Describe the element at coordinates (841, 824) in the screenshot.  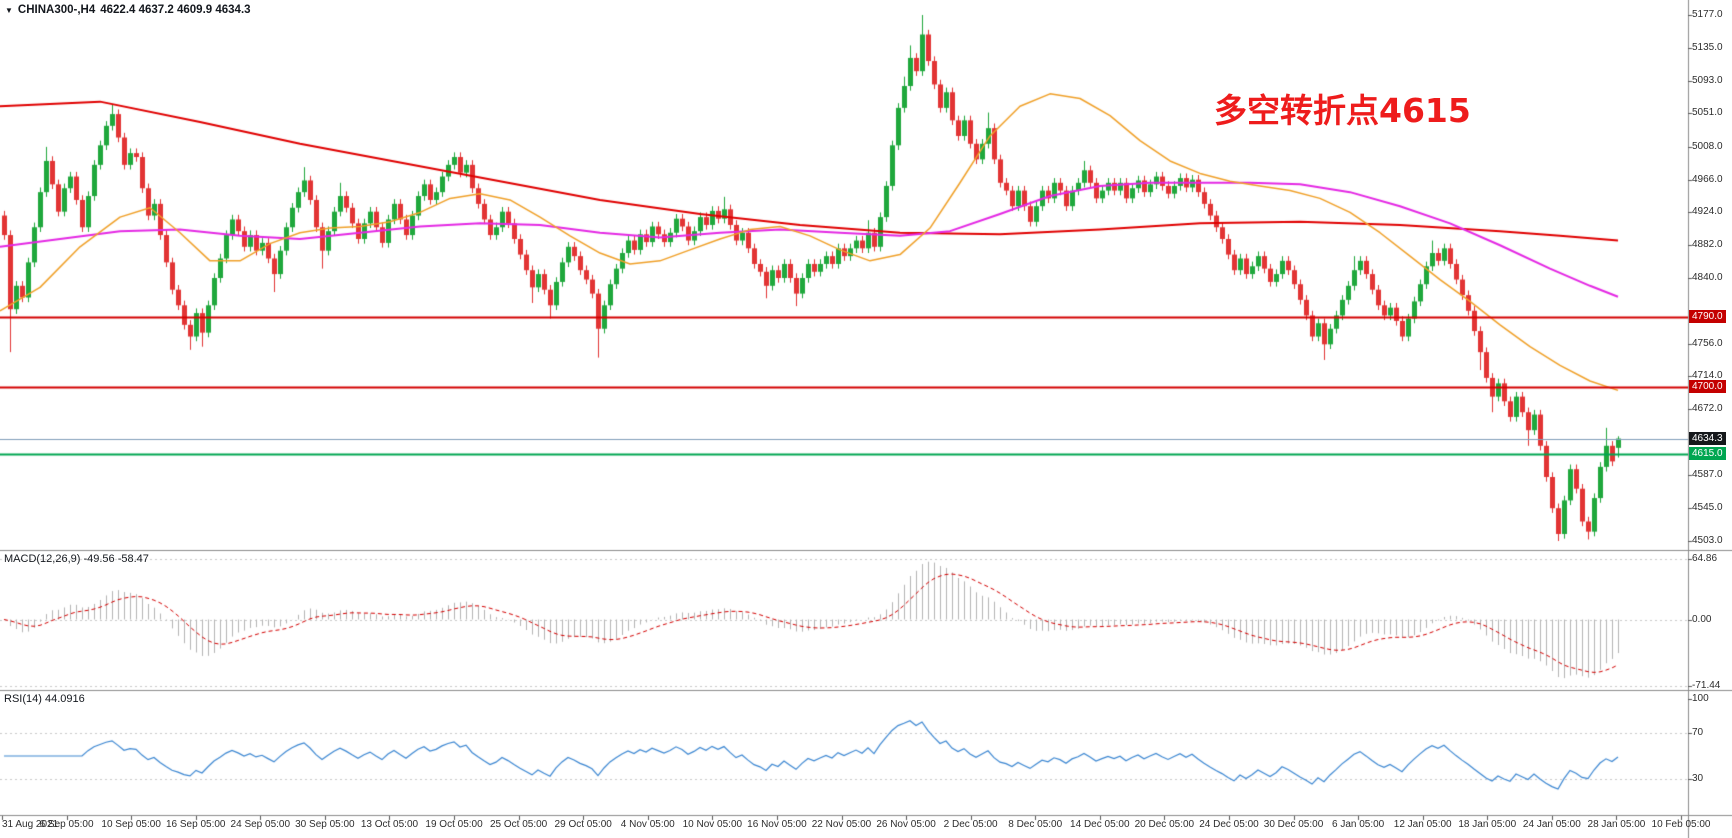
I see `time-axis-label: 22 Nov 05:00` at that location.